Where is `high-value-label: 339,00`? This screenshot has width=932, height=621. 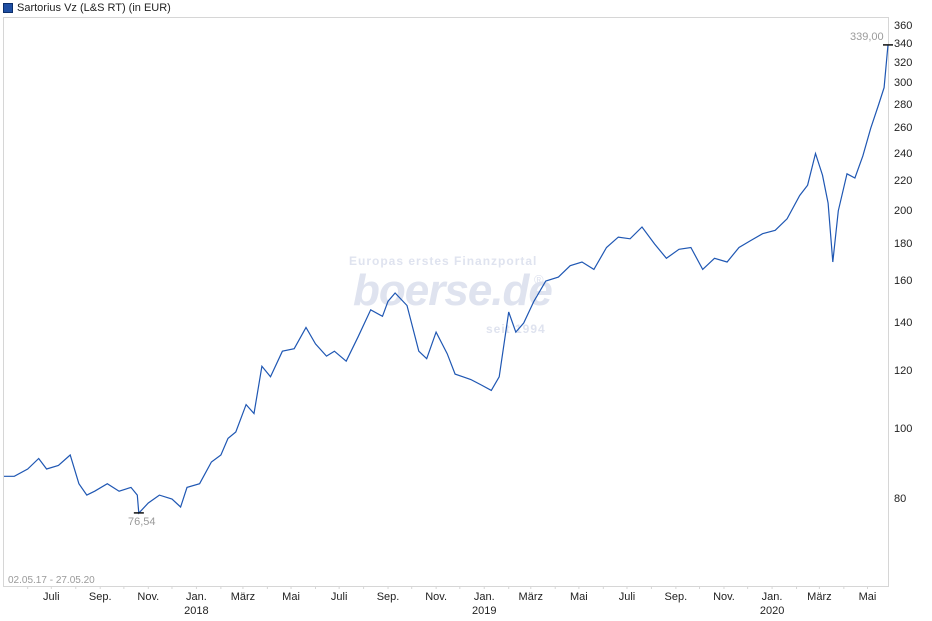 high-value-label: 339,00 is located at coordinates (867, 37).